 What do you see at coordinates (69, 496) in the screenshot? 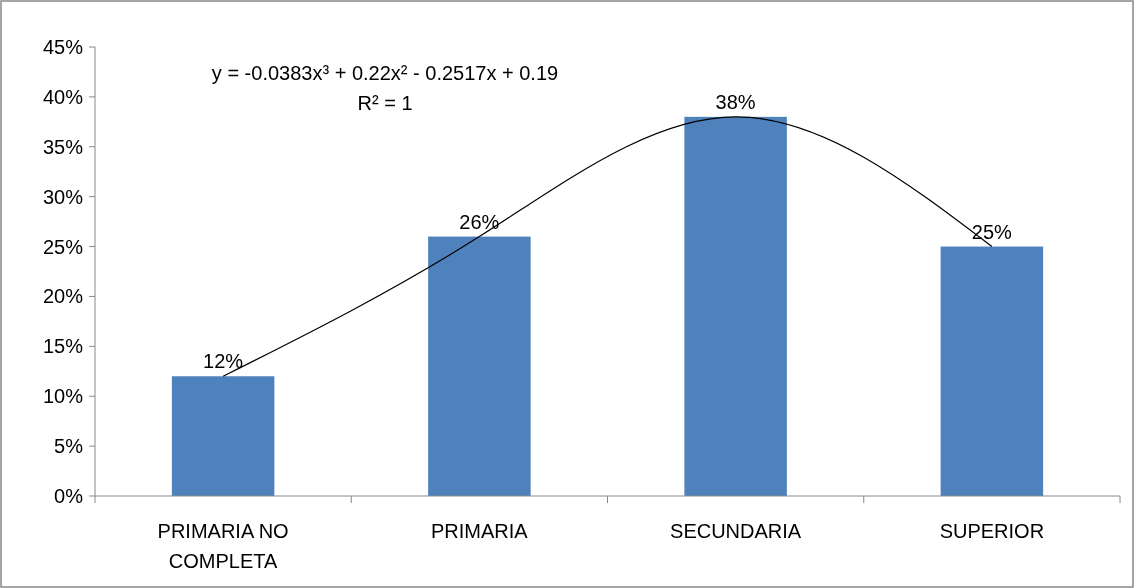
I see `y-tick-label: 0%` at bounding box center [69, 496].